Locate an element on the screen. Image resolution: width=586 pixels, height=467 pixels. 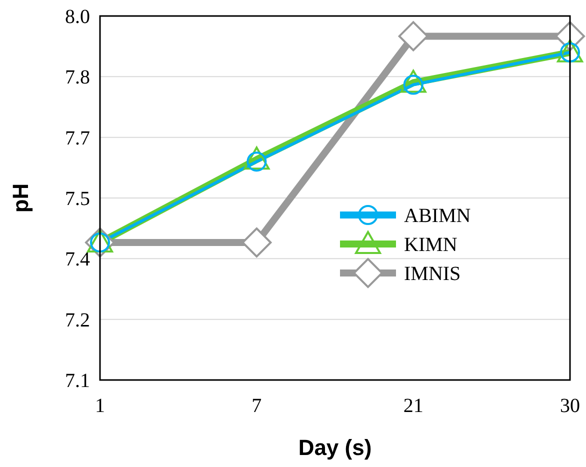
y-tick-label: 7.4 is located at coordinates (77, 259).